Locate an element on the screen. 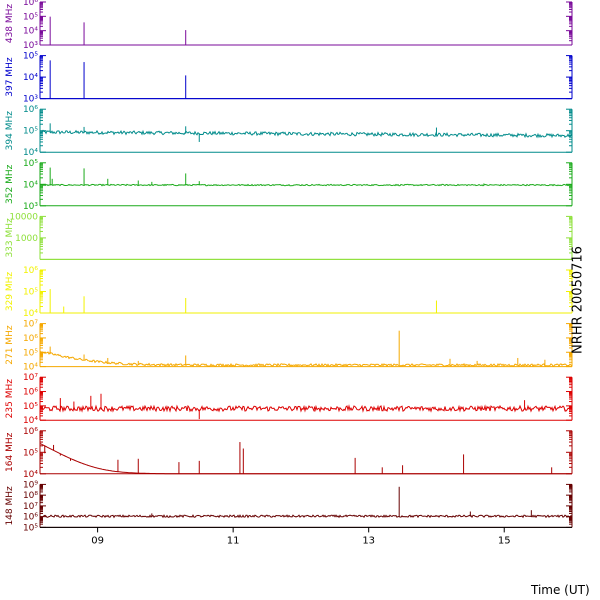 The width and height of the screenshot is (600, 600). y-tick-label: 10000 is located at coordinates (23, 217).